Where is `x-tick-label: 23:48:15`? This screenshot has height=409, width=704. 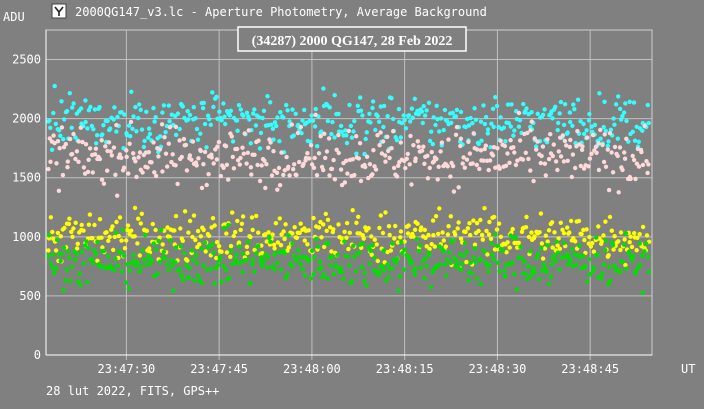 x-tick-label: 23:48:15 is located at coordinates (405, 369).